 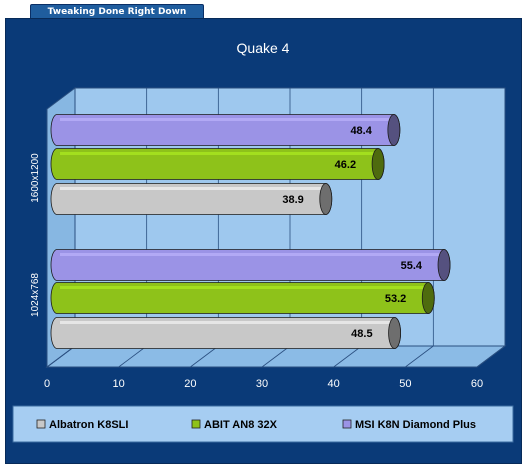 What do you see at coordinates (47, 384) in the screenshot?
I see `x-tick-label: 0` at bounding box center [47, 384].